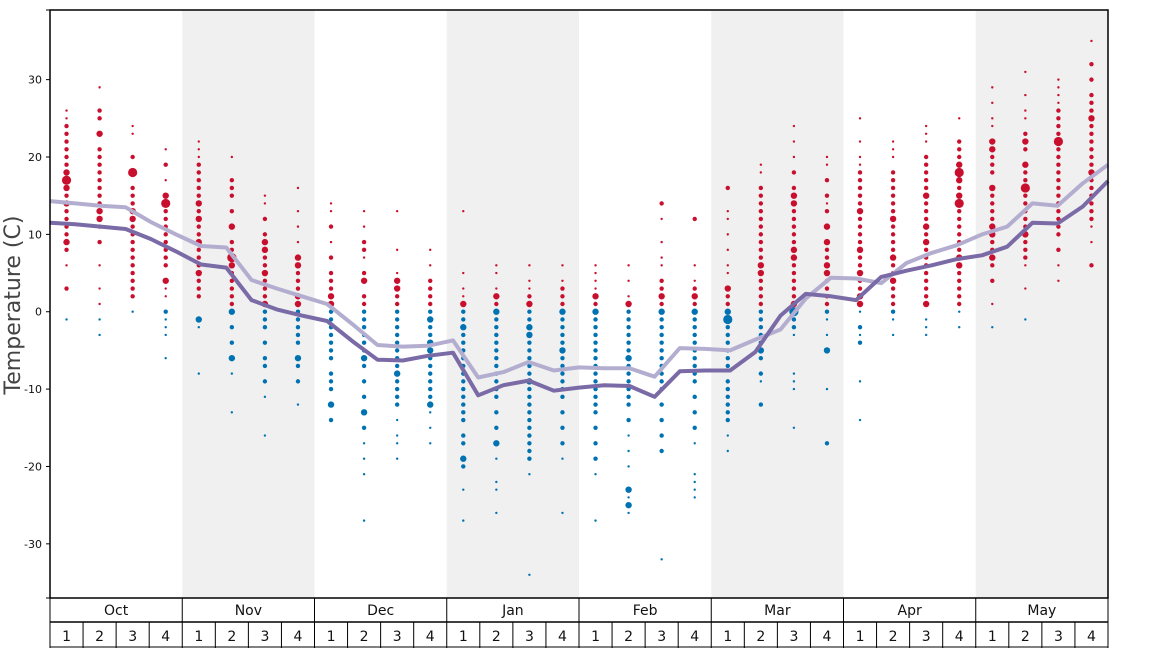  I want to click on week-label: 2, so click(760, 637).